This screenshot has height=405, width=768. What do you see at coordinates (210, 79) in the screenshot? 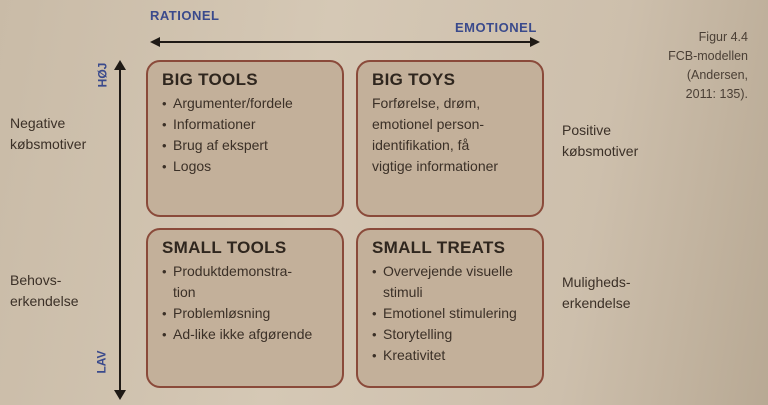
I see `quadrant-title: BIG TOOLS` at bounding box center [210, 79].